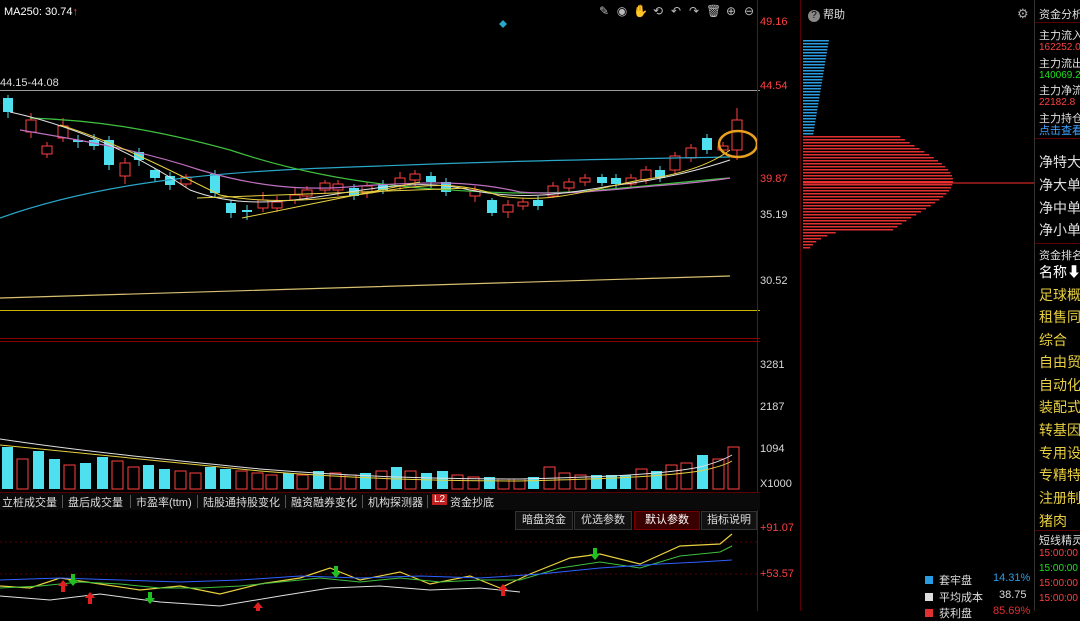 The height and width of the screenshot is (621, 1080). What do you see at coordinates (1023, 14) in the screenshot?
I see `gear-icon: ⚙` at bounding box center [1023, 14].